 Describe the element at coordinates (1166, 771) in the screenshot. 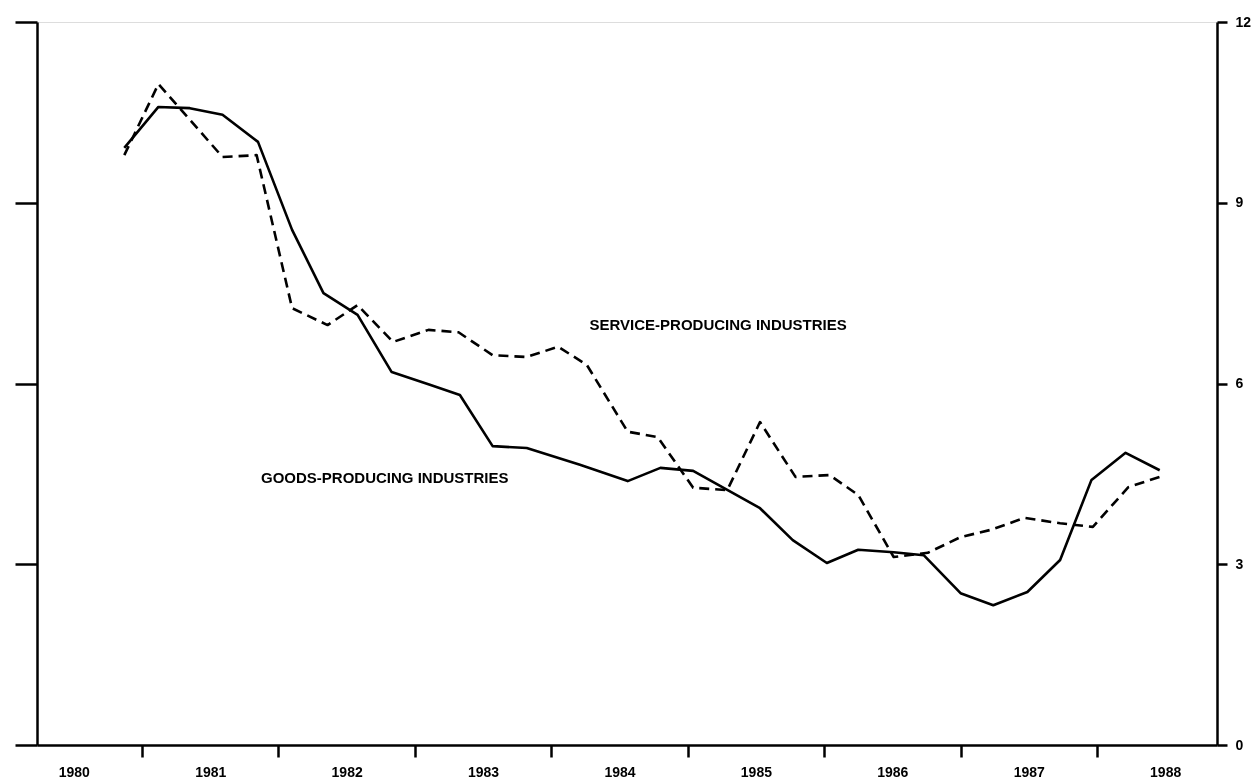

I see `x-tick-label: 1988` at that location.